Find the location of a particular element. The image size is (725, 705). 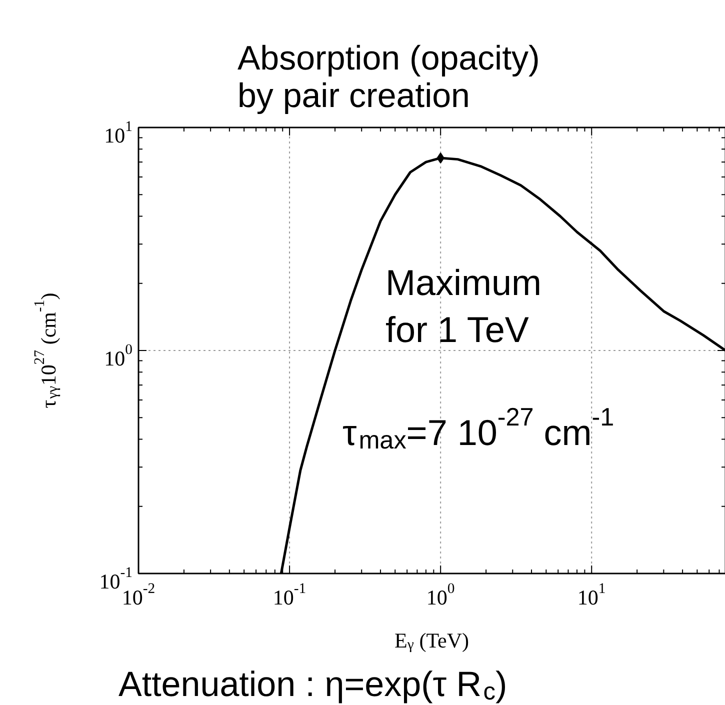

x-axis-title: Eγ (TeV) is located at coordinates (432, 641).